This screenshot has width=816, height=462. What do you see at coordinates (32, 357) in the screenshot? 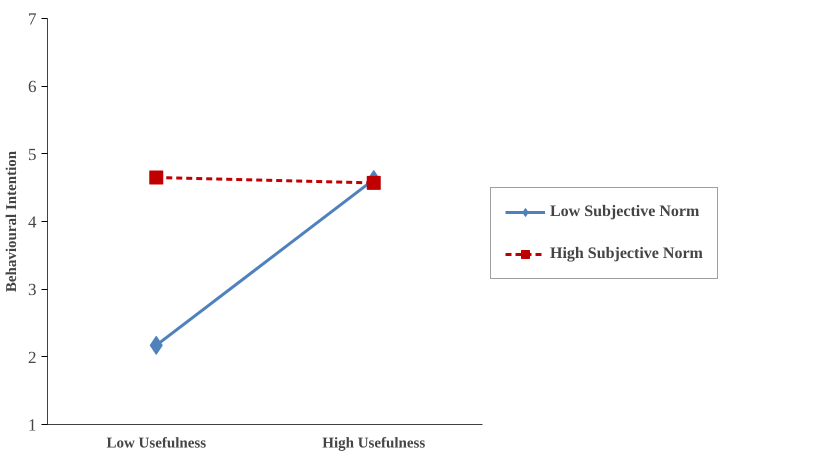
I see `y-tick-label: 2` at bounding box center [32, 357].